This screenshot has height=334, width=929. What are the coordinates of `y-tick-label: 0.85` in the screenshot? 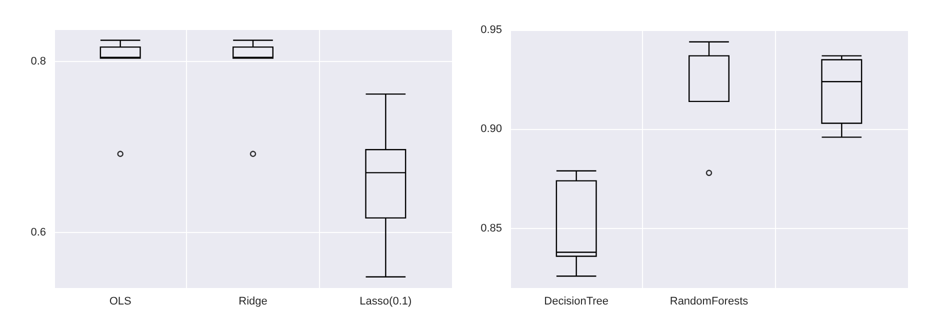 It's located at (491, 228).